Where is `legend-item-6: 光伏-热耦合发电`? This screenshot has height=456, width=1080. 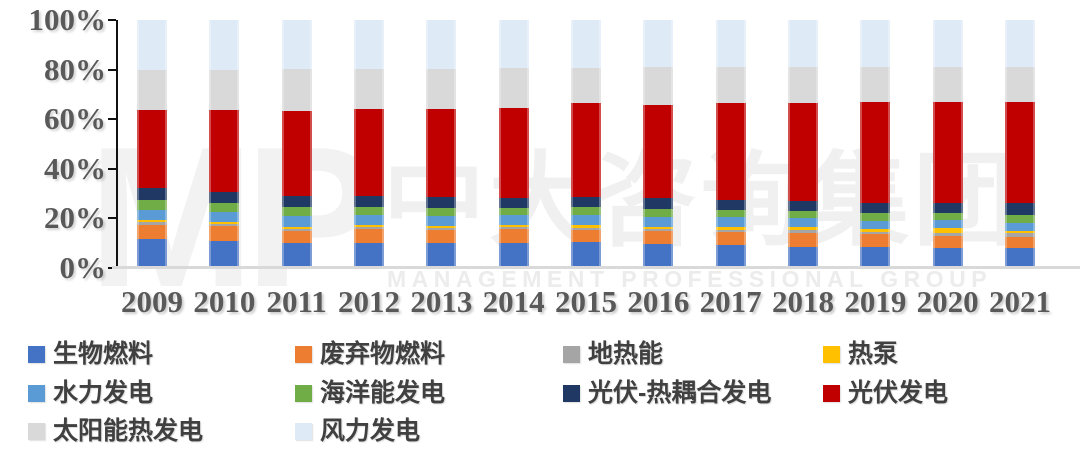
legend-item-6: 光伏-热耦合发电 is located at coordinates (667, 393).